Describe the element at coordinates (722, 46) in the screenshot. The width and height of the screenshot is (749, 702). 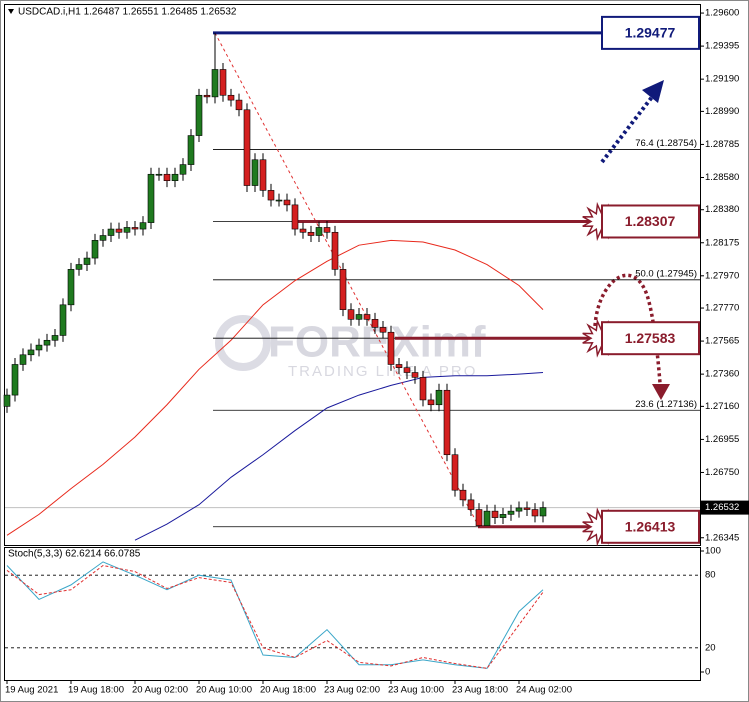
I see `y-tick-label: 1.29395` at that location.